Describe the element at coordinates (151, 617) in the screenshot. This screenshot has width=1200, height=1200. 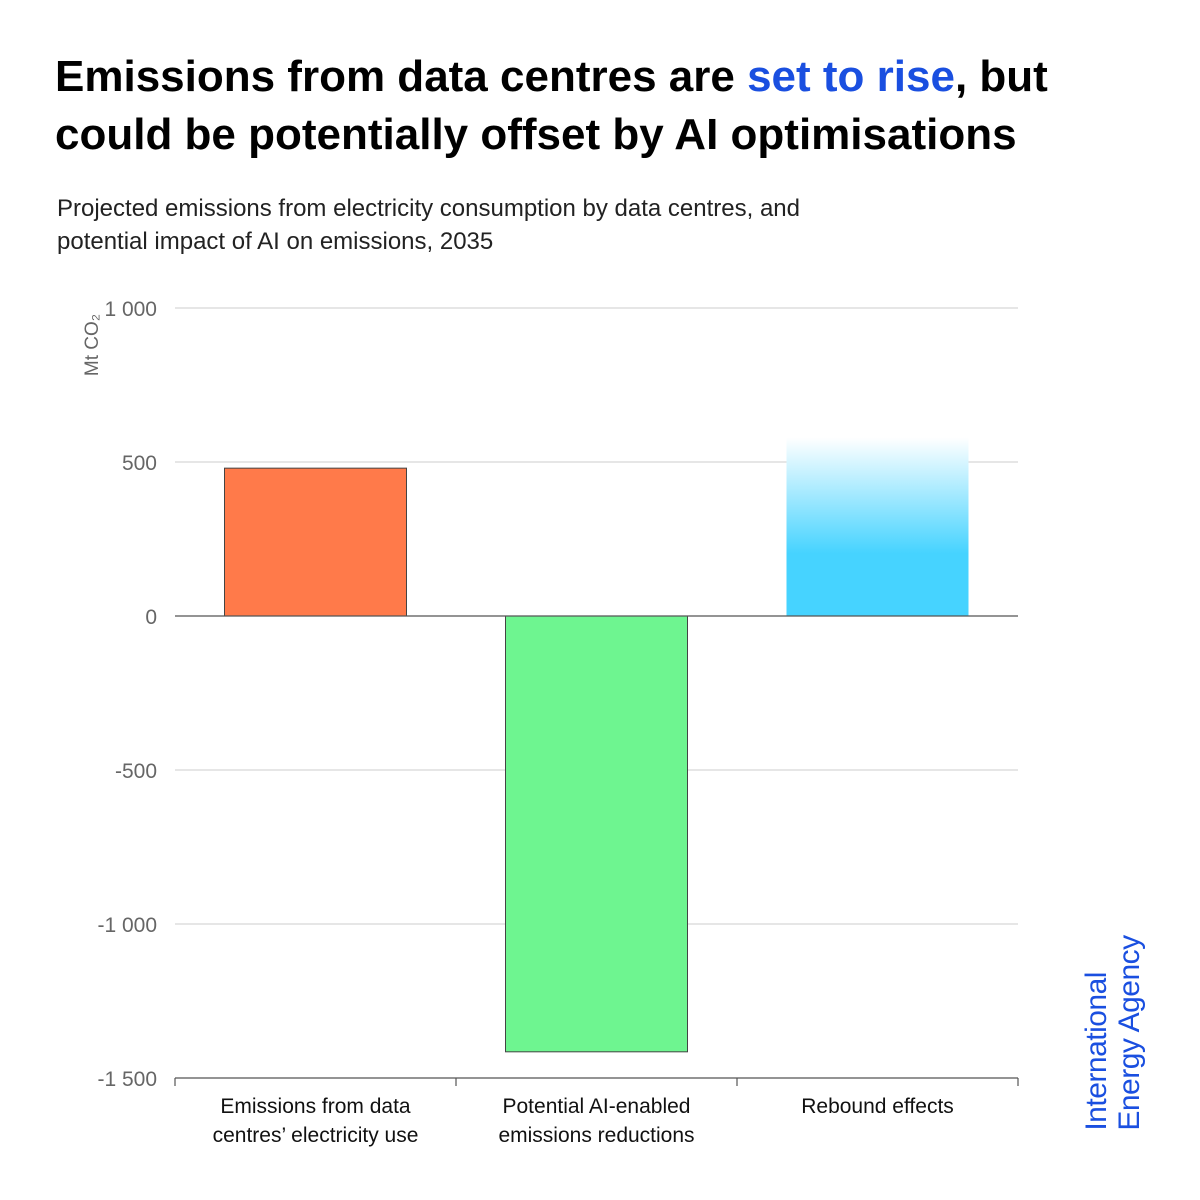
I see `y-tick-label: 0` at that location.